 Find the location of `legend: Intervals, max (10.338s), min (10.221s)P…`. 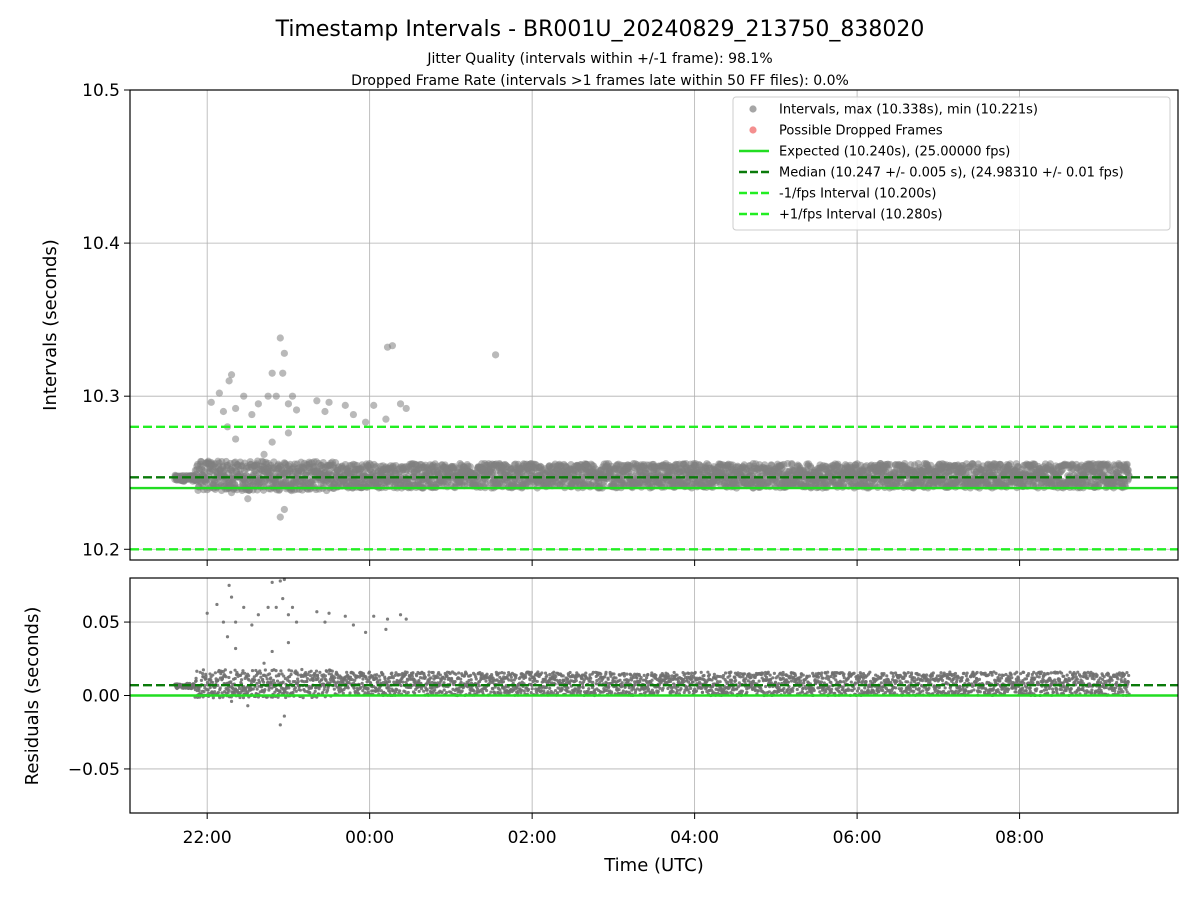

legend: Intervals, max (10.338s), min (10.221s)P… is located at coordinates (951, 163).